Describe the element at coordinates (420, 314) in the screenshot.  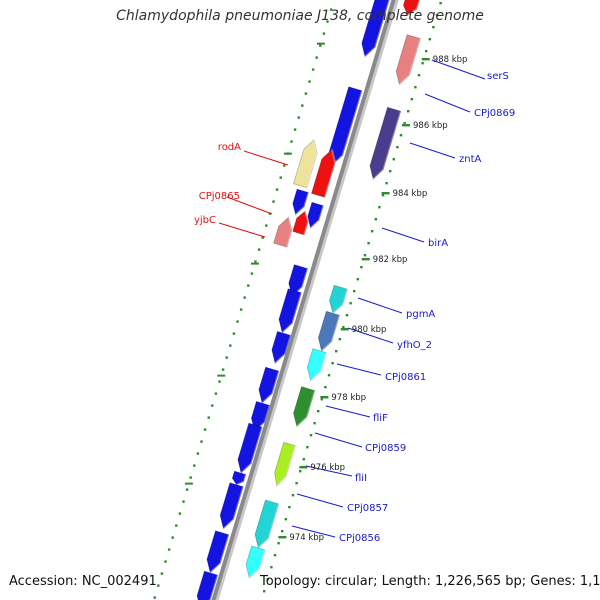
I see `gene-label: pgmA` at that location.